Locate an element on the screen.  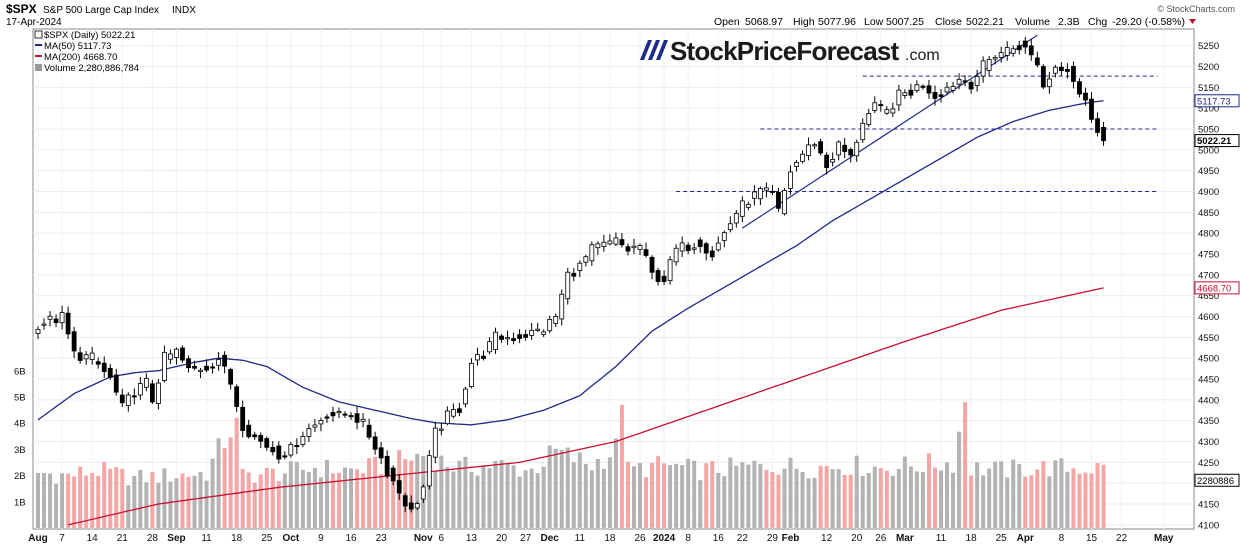
watermark-logo: StockPriceForecast .com is located at coordinates (790, 51).